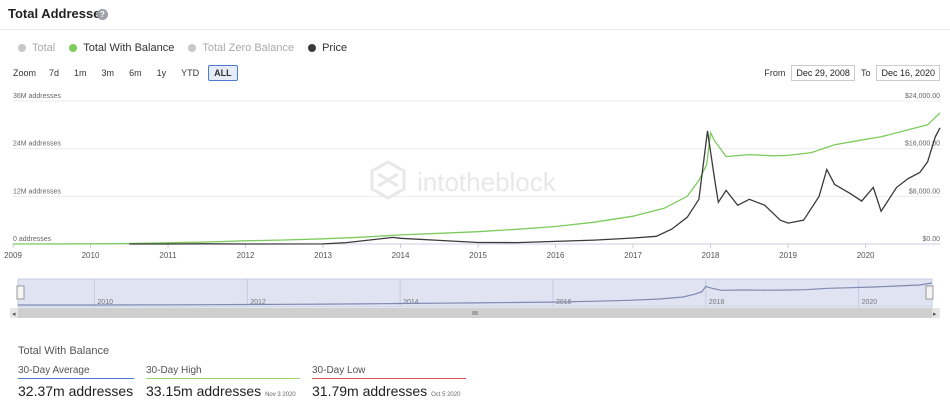  Describe the element at coordinates (190, 73) in the screenshot. I see `zoom-ytd-button: YTD` at that location.